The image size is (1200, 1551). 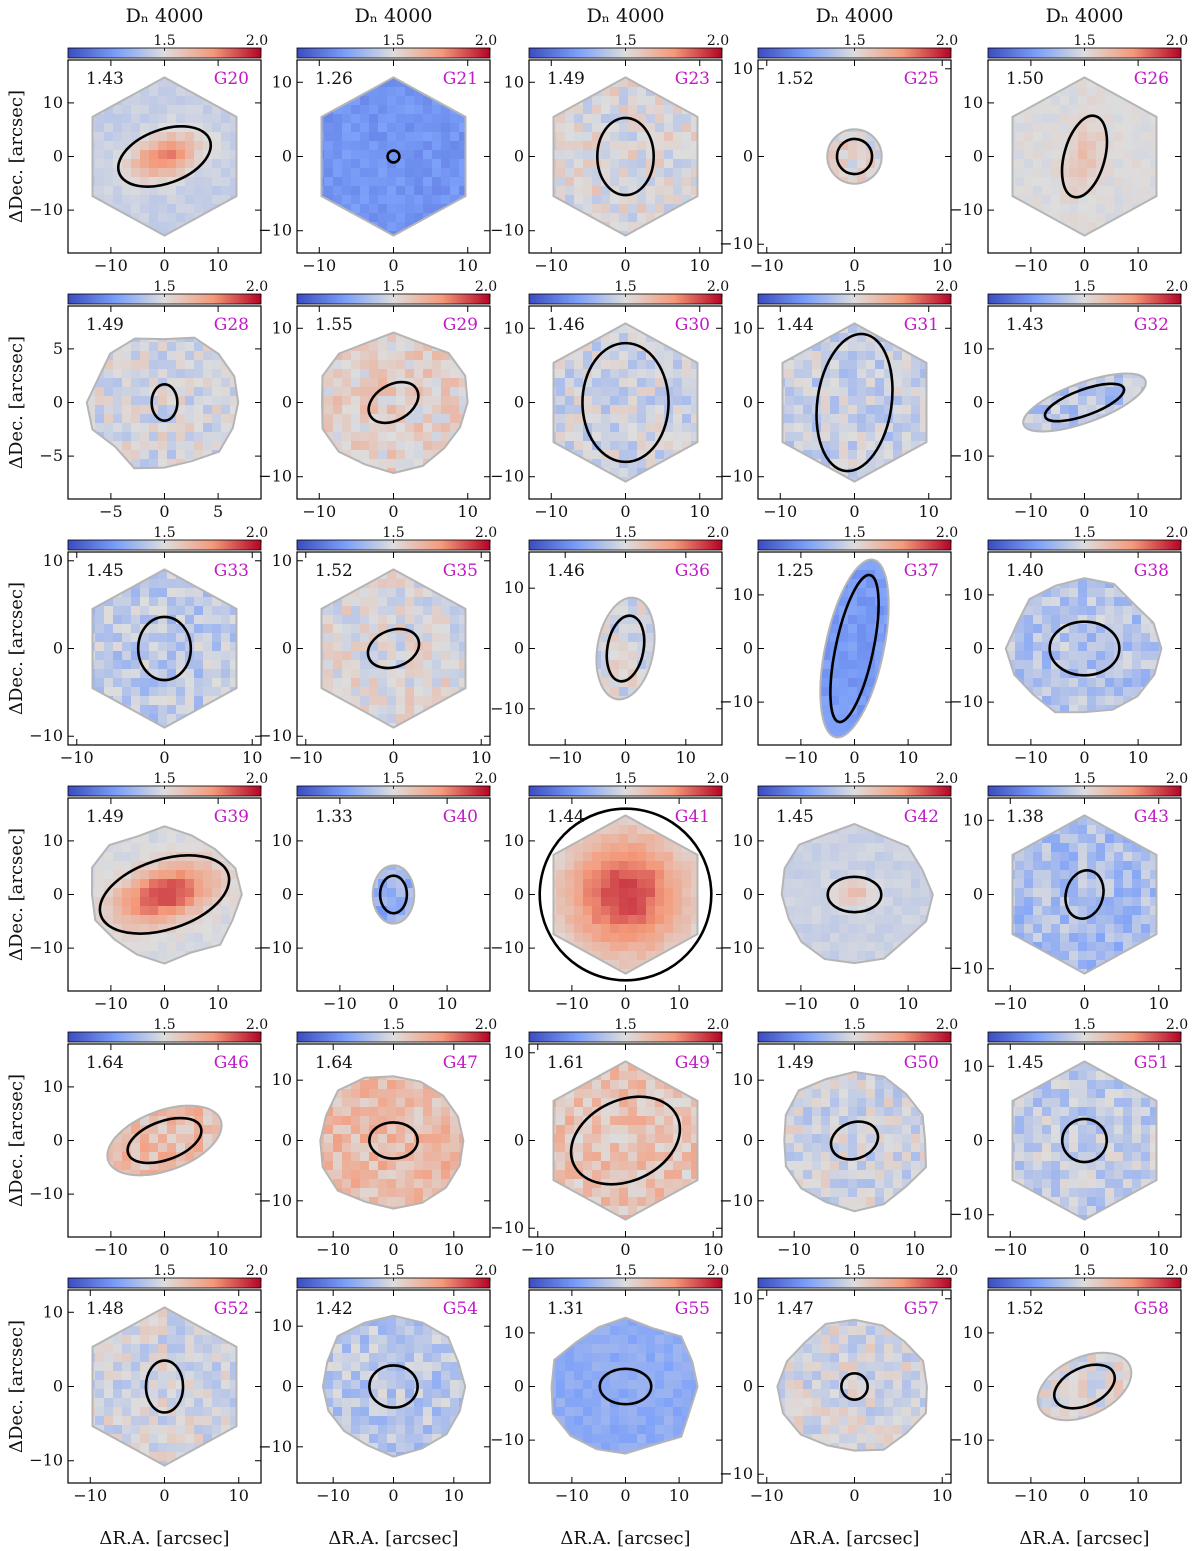 I want to click on mean-dn4000-value: 1.52, so click(x=795, y=79).